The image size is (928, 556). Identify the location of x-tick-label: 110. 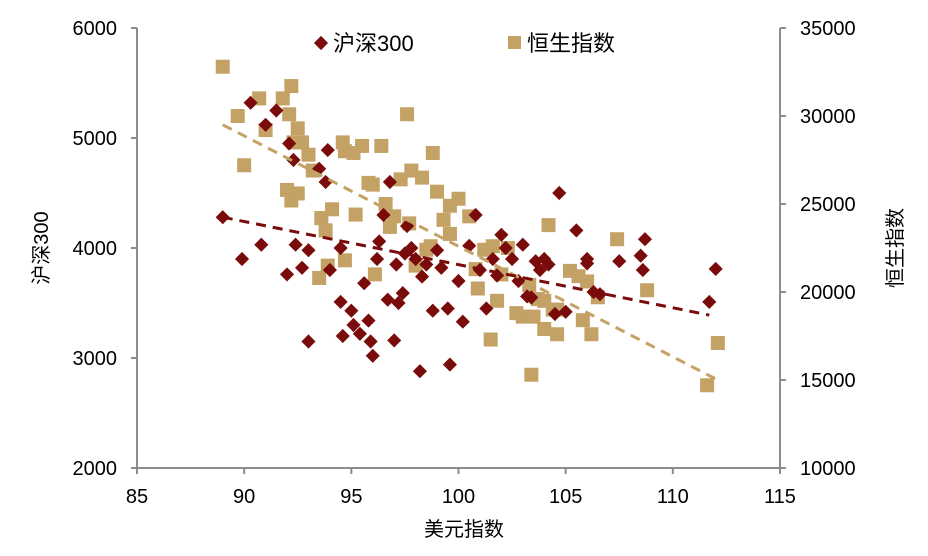
(673, 497).